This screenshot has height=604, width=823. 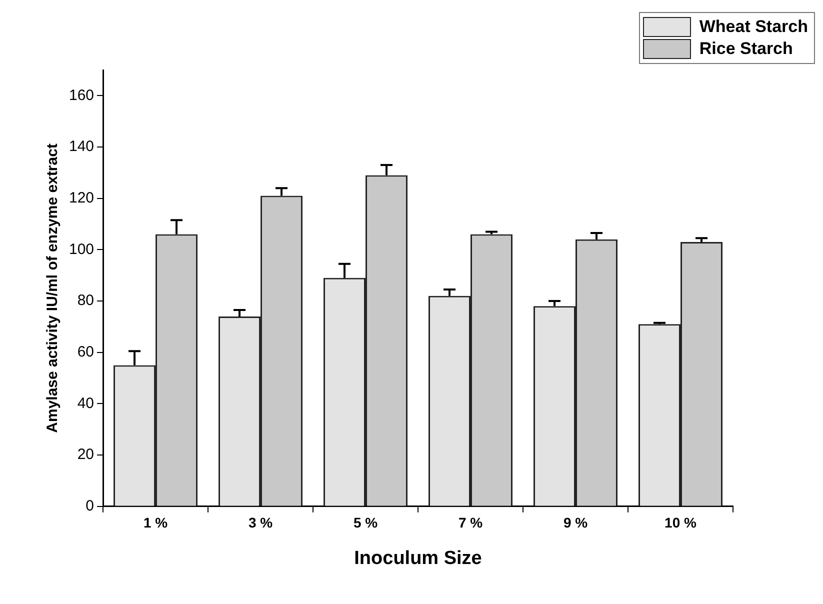 I want to click on x-tick-label: 1 %, so click(x=155, y=522).